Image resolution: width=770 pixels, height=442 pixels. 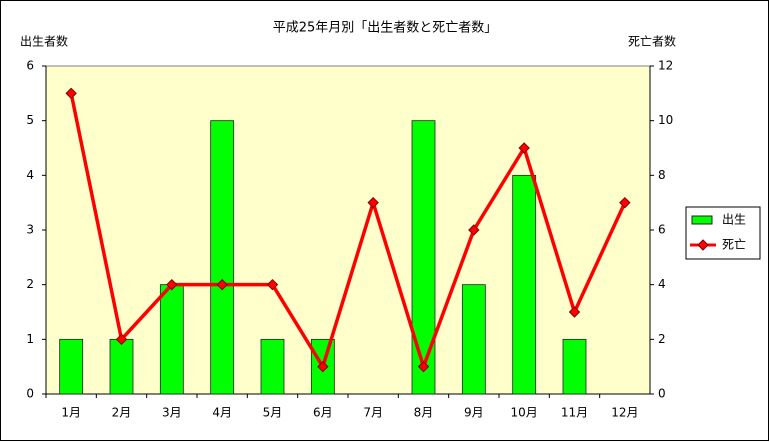 What do you see at coordinates (30, 230) in the screenshot?
I see `y-tick-label: 3` at bounding box center [30, 230].